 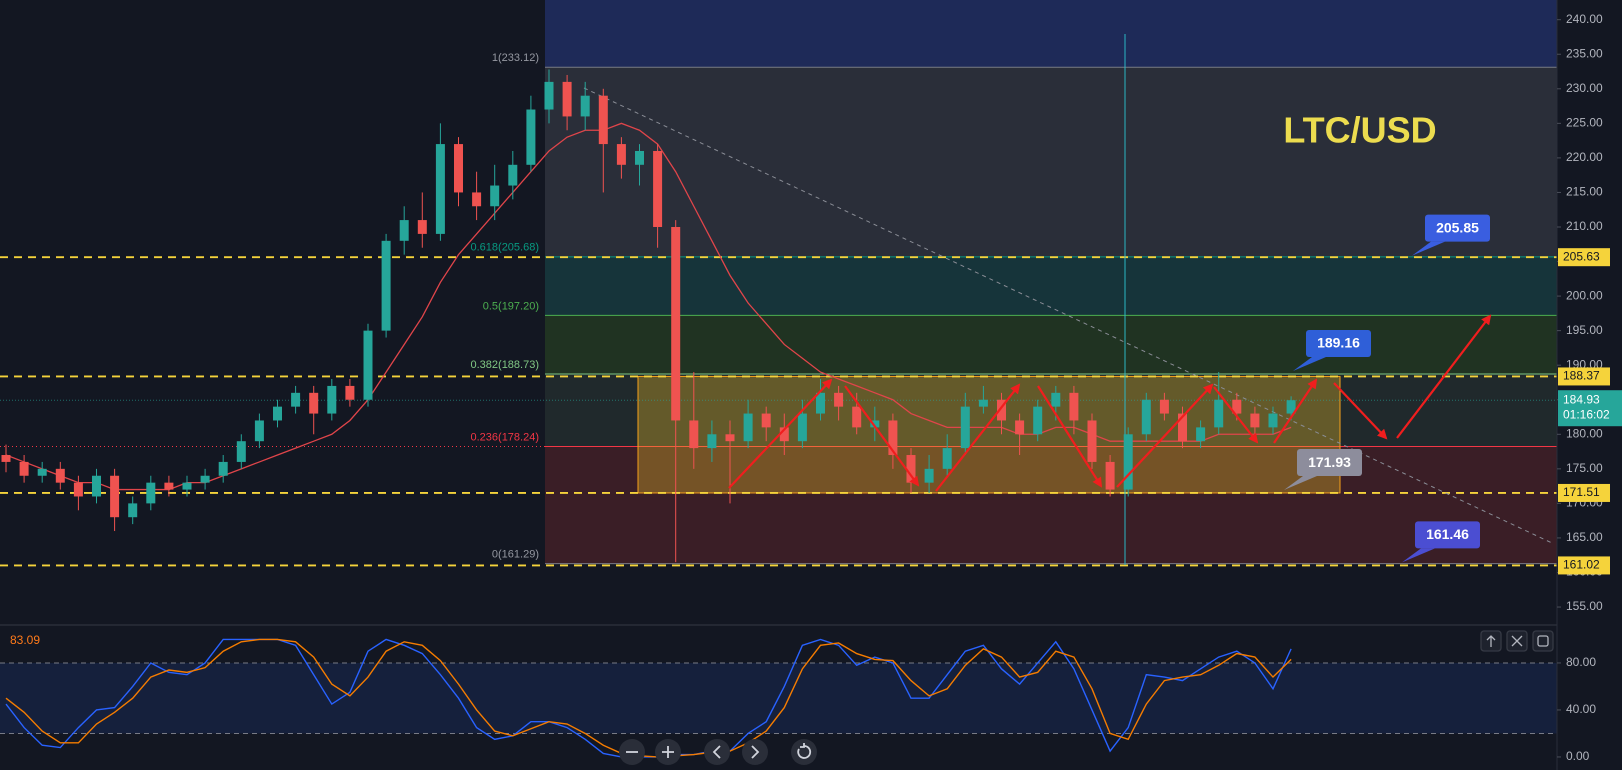 I want to click on y-tick-label: 240.00, so click(x=1584, y=19).